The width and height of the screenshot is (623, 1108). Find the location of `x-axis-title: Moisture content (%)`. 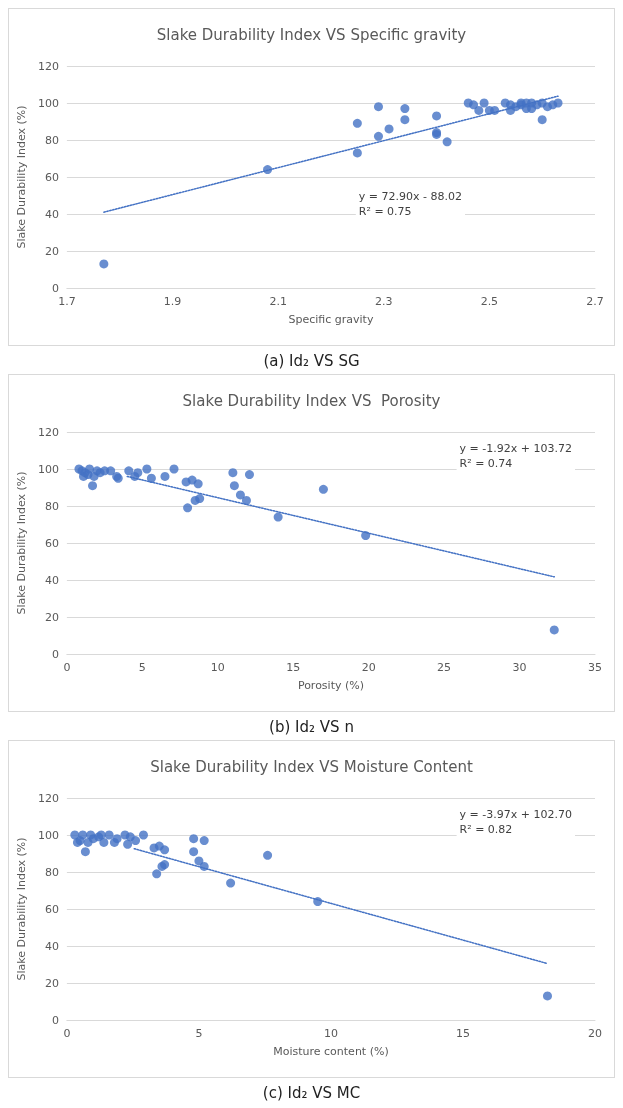

x-axis-title: Moisture content (%) is located at coordinates (331, 1051).